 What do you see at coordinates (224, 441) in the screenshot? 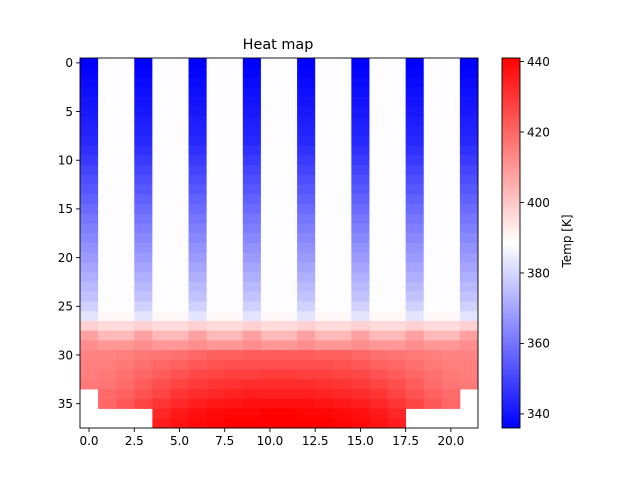
I see `x-tick-label: 7.5` at bounding box center [224, 441].